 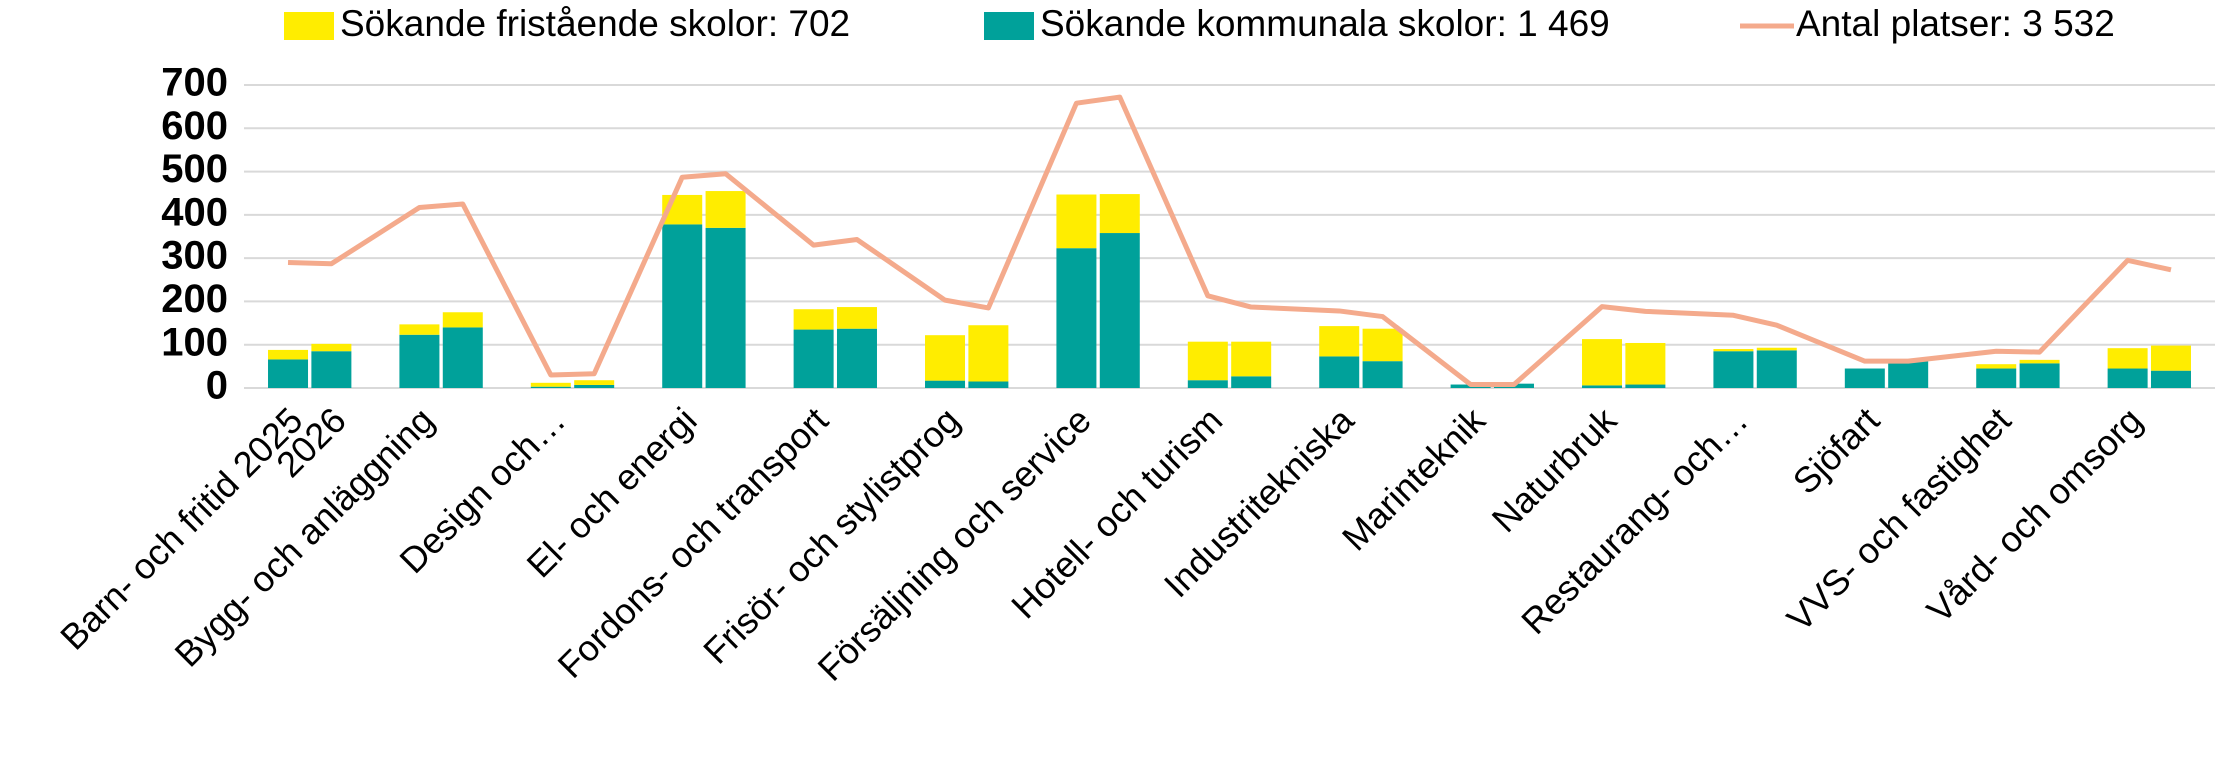 I want to click on legend-label: Antal platser: 3 532, so click(x=1955, y=23).